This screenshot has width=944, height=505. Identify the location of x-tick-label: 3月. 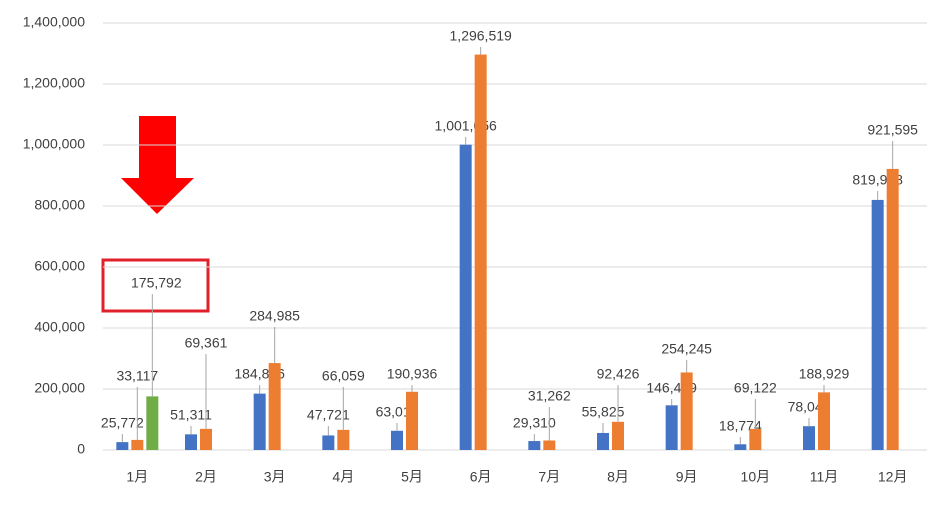
(275, 477).